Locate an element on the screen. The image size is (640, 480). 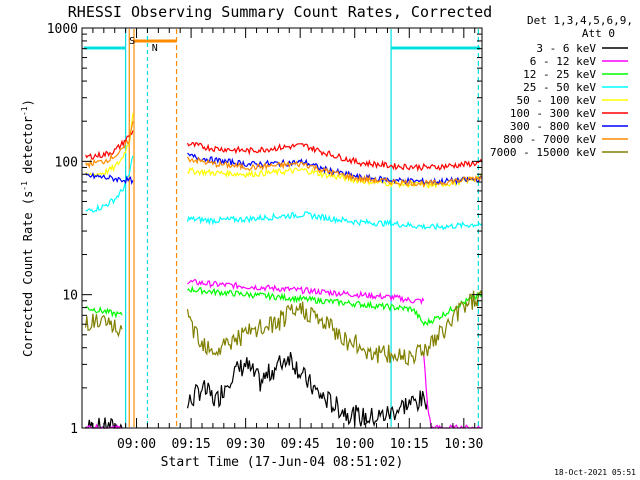
x-tick-label-3: 09:45 is located at coordinates (300, 444).